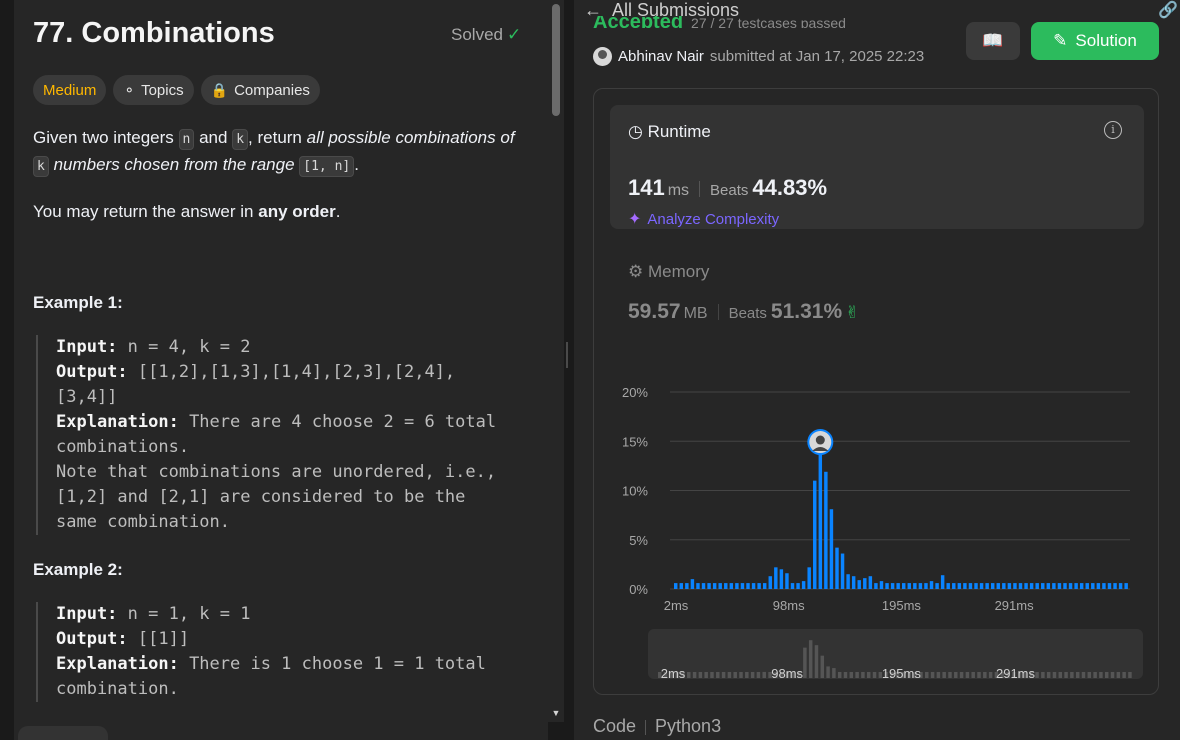  Describe the element at coordinates (602, 56) in the screenshot. I see `avatar` at that location.